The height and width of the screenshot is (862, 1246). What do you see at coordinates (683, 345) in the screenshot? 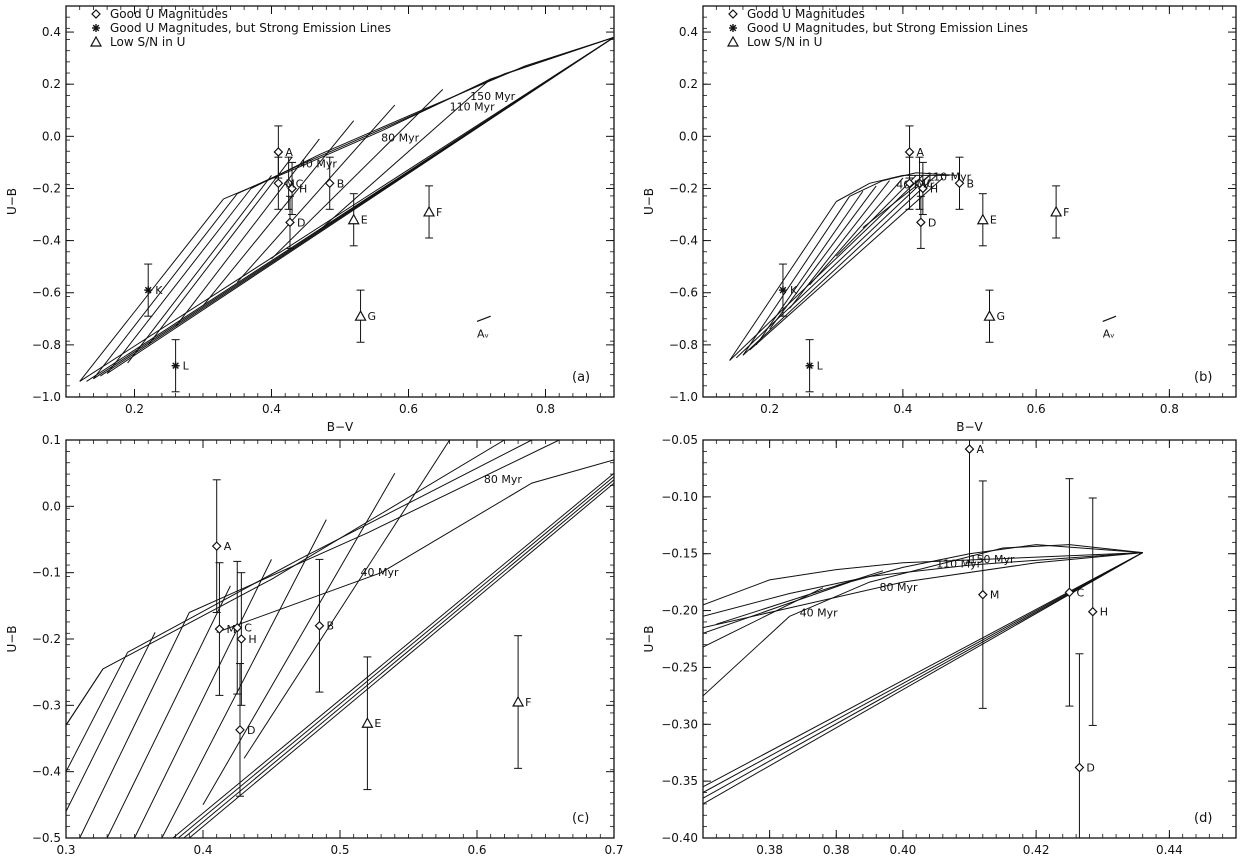
I see `y-tick-label: −0.8` at bounding box center [683, 345].